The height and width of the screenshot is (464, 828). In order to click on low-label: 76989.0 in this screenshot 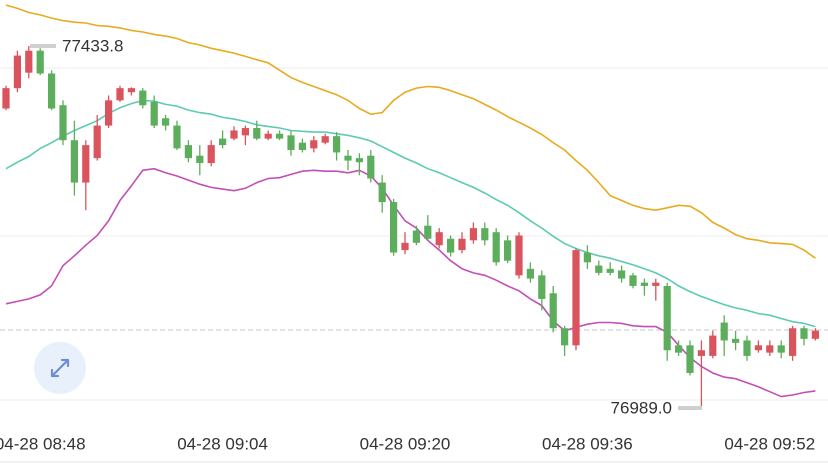, I will do `click(641, 407)`.